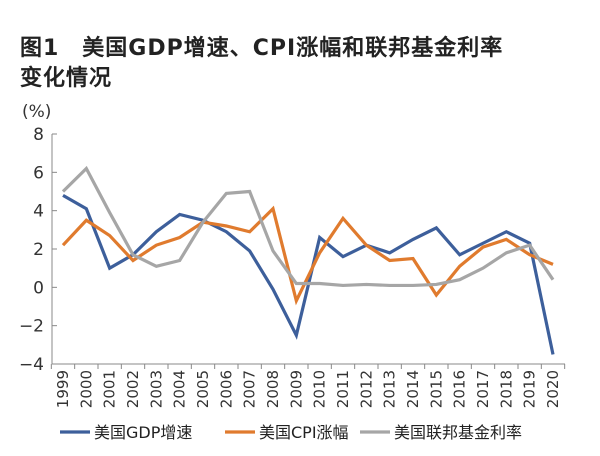 This screenshot has height=456, width=600. What do you see at coordinates (38, 288) in the screenshot?
I see `y-tick-label: 0` at bounding box center [38, 288].